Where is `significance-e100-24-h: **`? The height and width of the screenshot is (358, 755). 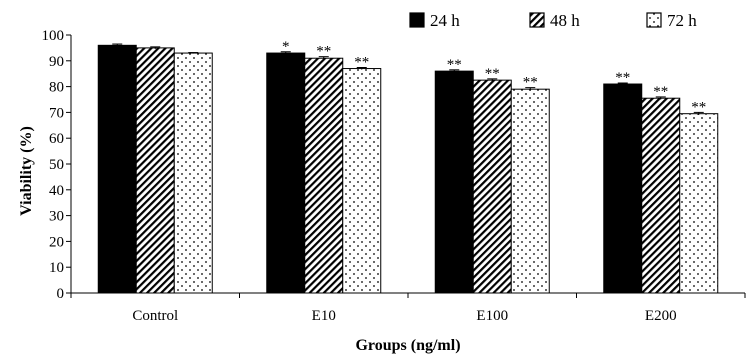 significance-e100-24-h: ** is located at coordinates (454, 65).